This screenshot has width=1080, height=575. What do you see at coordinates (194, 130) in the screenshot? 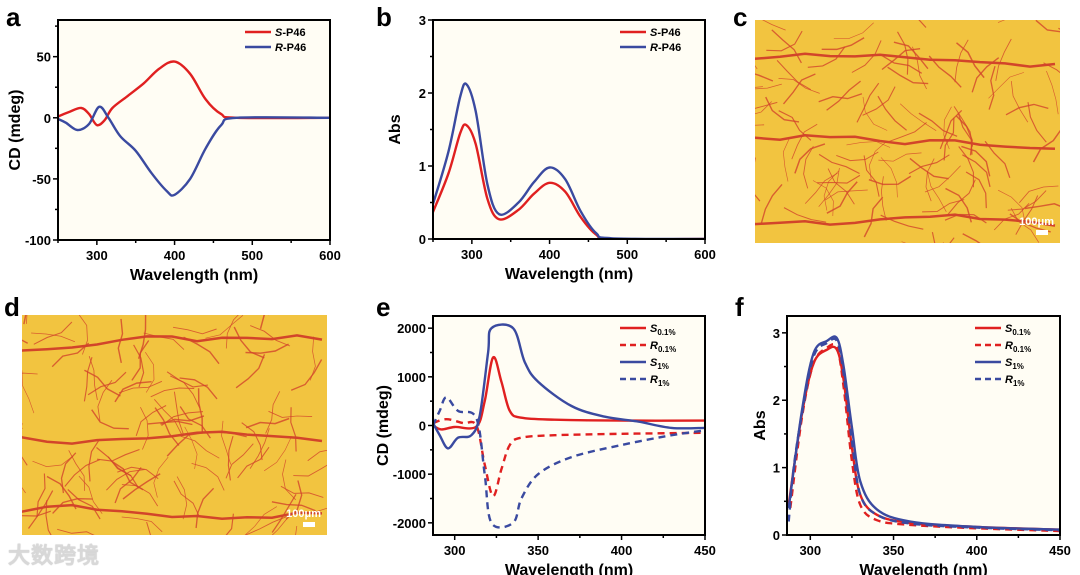
I see `axis-frame` at bounding box center [194, 130].